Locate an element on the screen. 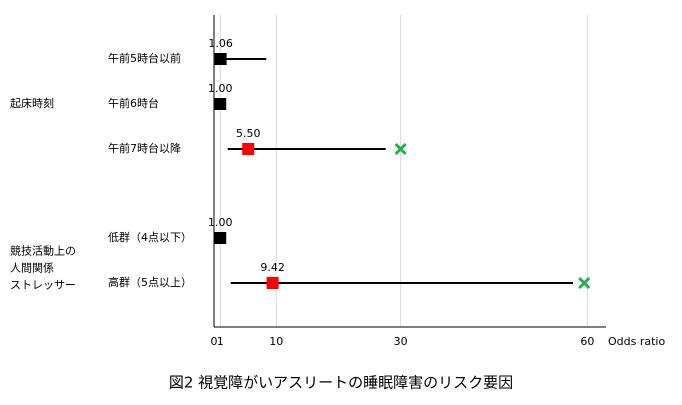 Image resolution: width=682 pixels, height=405 pixels. value-label: 9.42 is located at coordinates (272, 267).